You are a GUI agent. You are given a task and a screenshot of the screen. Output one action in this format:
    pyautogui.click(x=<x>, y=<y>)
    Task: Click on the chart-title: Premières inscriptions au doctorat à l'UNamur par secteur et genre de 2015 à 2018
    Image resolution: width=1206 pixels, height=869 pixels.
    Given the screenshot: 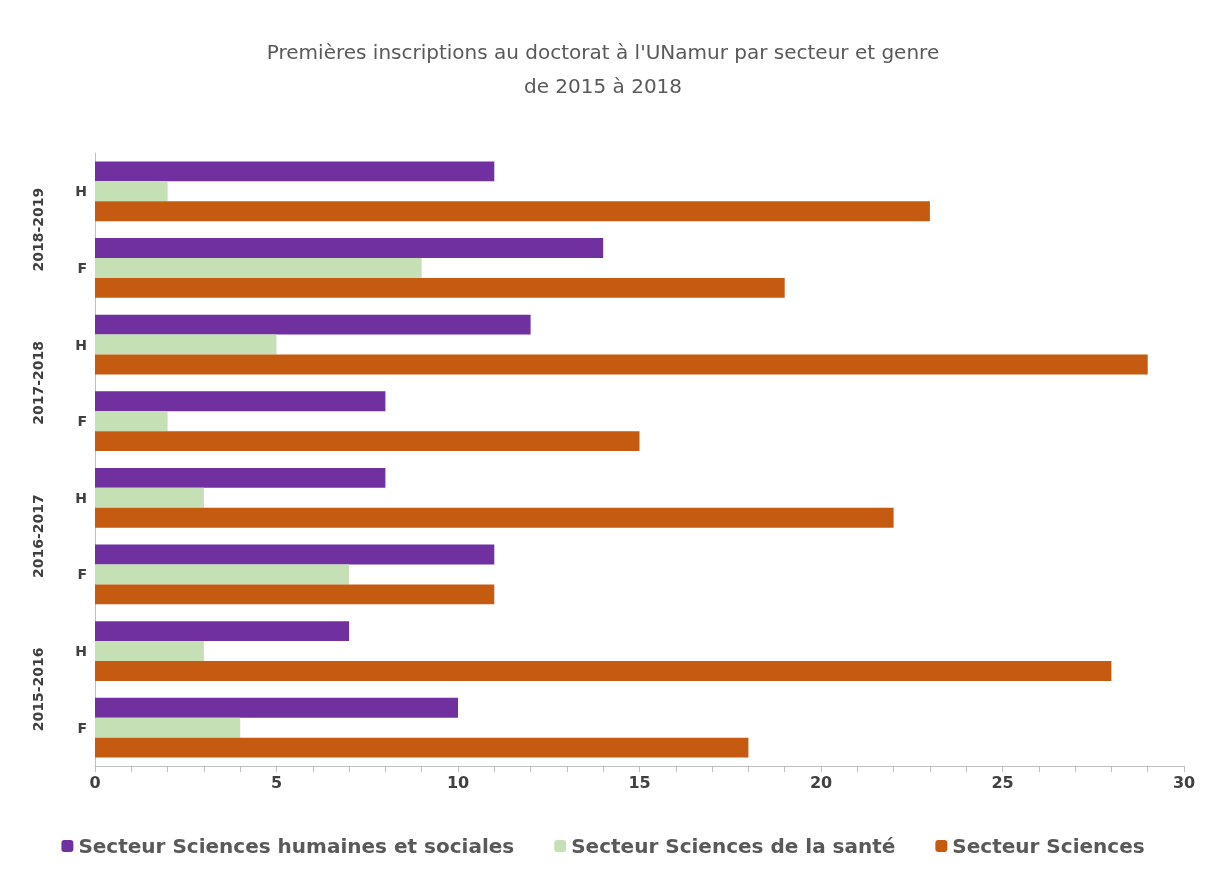 What is the action you would take?
    pyautogui.click(x=603, y=69)
    